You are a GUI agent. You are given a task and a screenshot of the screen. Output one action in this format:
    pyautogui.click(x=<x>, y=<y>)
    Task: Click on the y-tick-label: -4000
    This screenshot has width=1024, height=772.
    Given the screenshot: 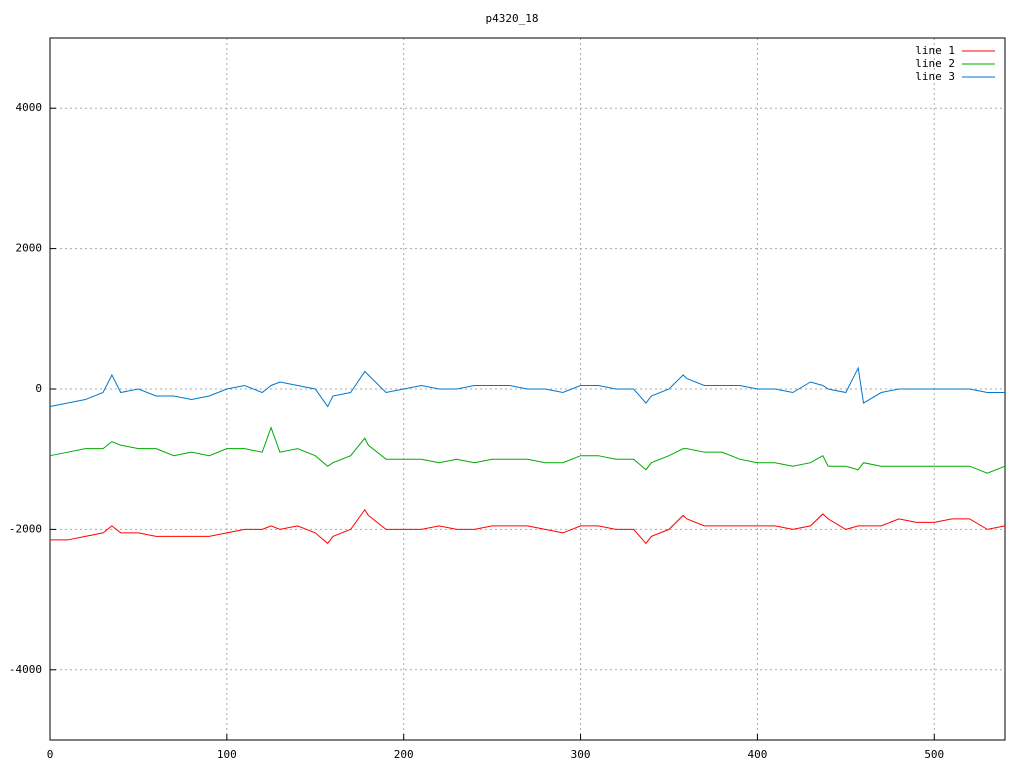 What is the action you would take?
    pyautogui.click(x=25, y=669)
    